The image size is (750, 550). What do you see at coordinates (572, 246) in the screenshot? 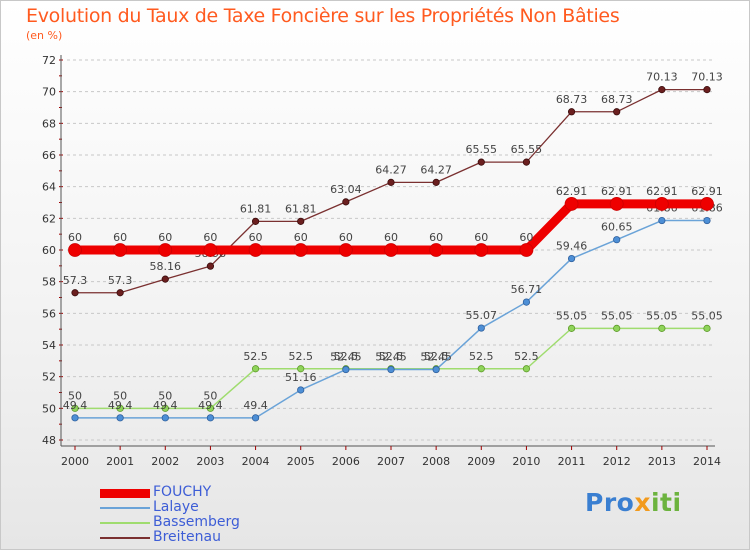
I see `data-label: 59.46` at bounding box center [572, 246].